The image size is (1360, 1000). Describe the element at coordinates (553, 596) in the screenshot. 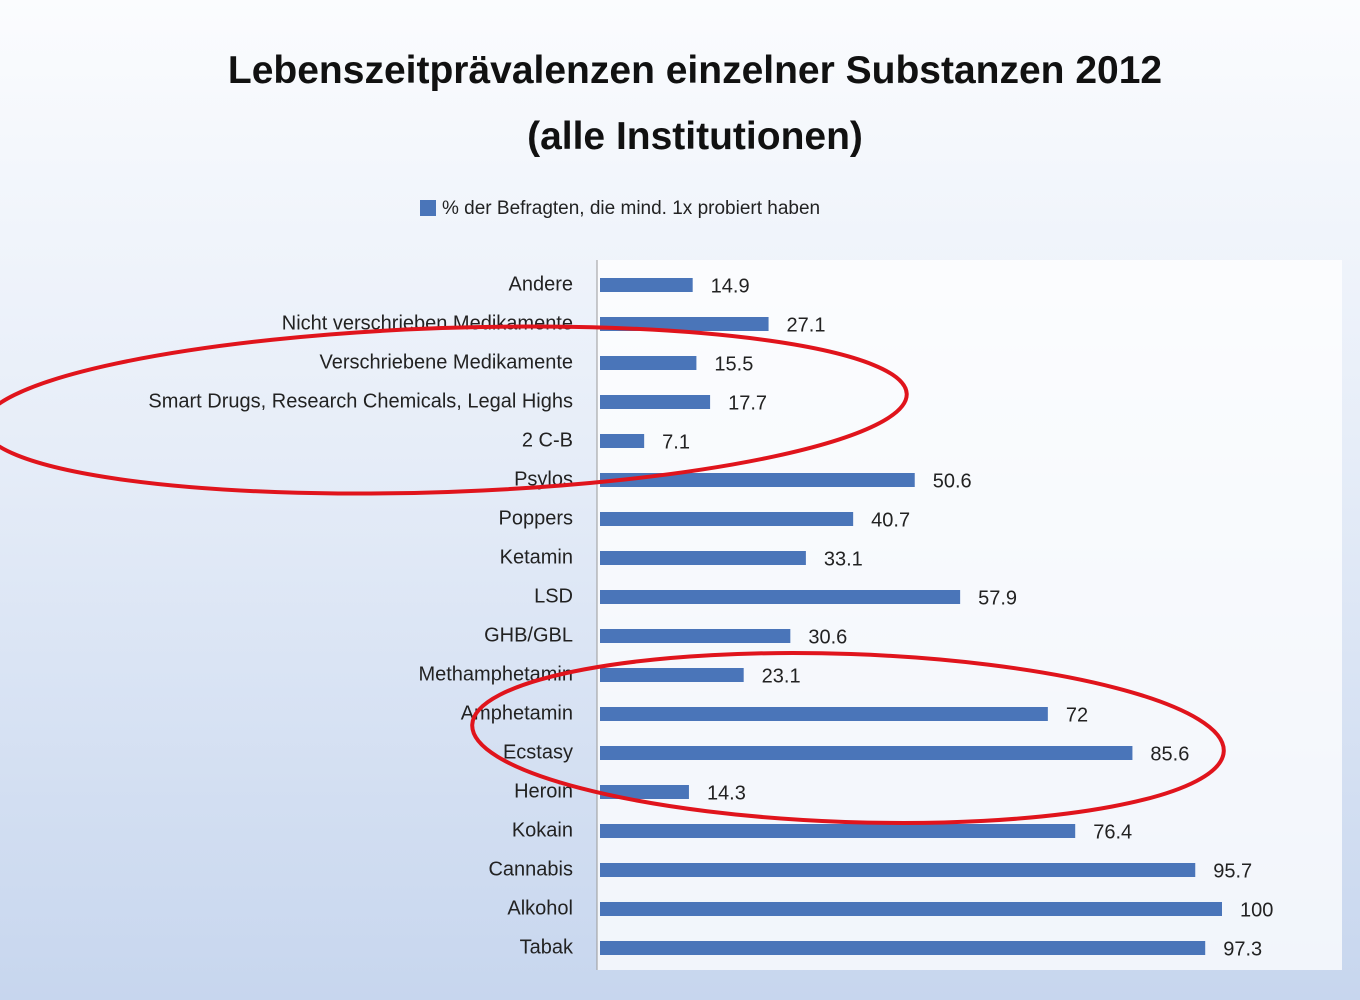

I see `category-label: LSD` at that location.